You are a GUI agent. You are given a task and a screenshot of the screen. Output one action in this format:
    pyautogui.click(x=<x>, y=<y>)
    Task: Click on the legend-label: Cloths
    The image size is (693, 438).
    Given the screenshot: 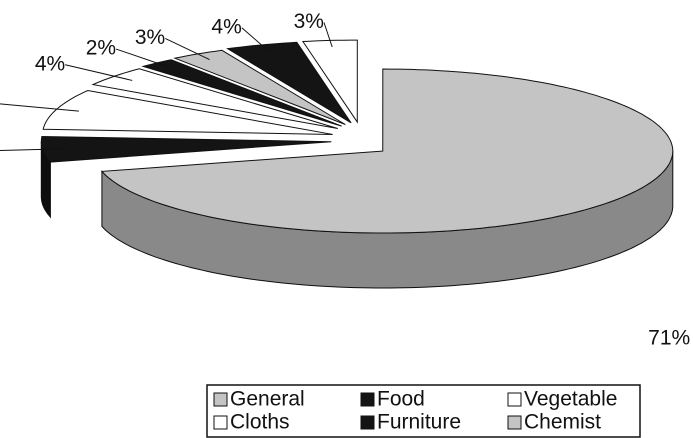 What is the action you would take?
    pyautogui.click(x=260, y=422)
    